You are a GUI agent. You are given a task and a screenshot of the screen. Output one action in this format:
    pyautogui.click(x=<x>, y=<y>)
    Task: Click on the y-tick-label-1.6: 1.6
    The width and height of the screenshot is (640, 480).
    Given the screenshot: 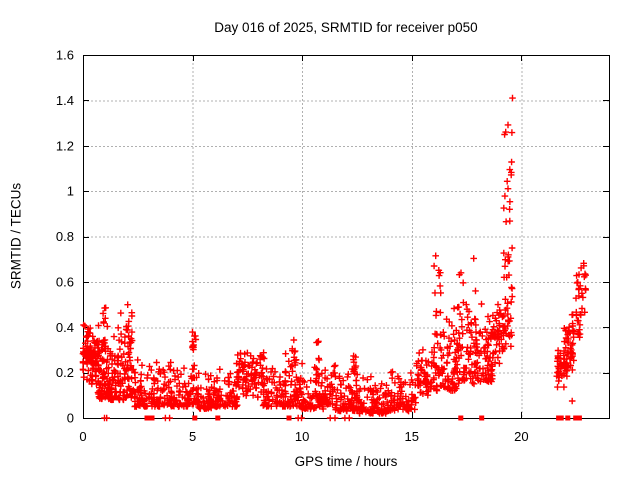 What is the action you would take?
    pyautogui.click(x=65, y=55)
    